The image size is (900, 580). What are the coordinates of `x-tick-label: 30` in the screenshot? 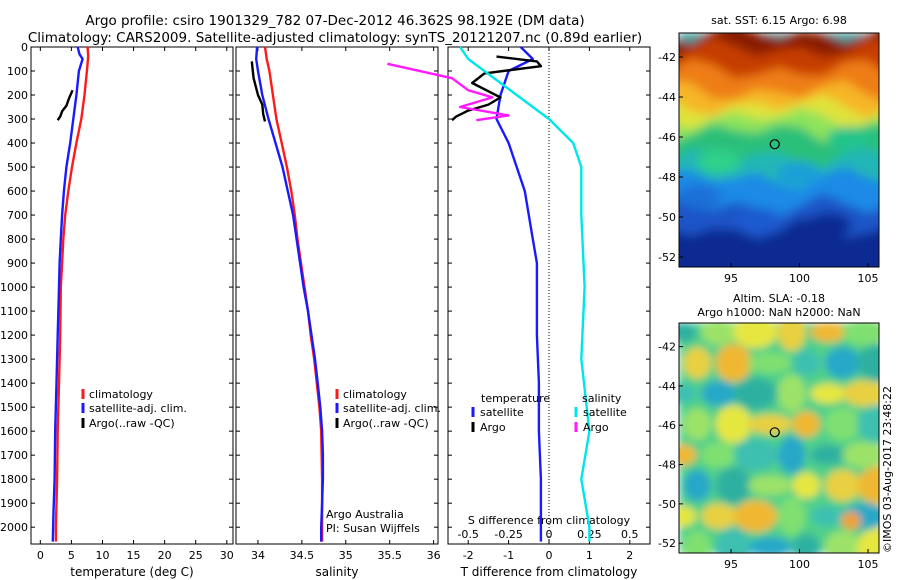 It's located at (227, 555).